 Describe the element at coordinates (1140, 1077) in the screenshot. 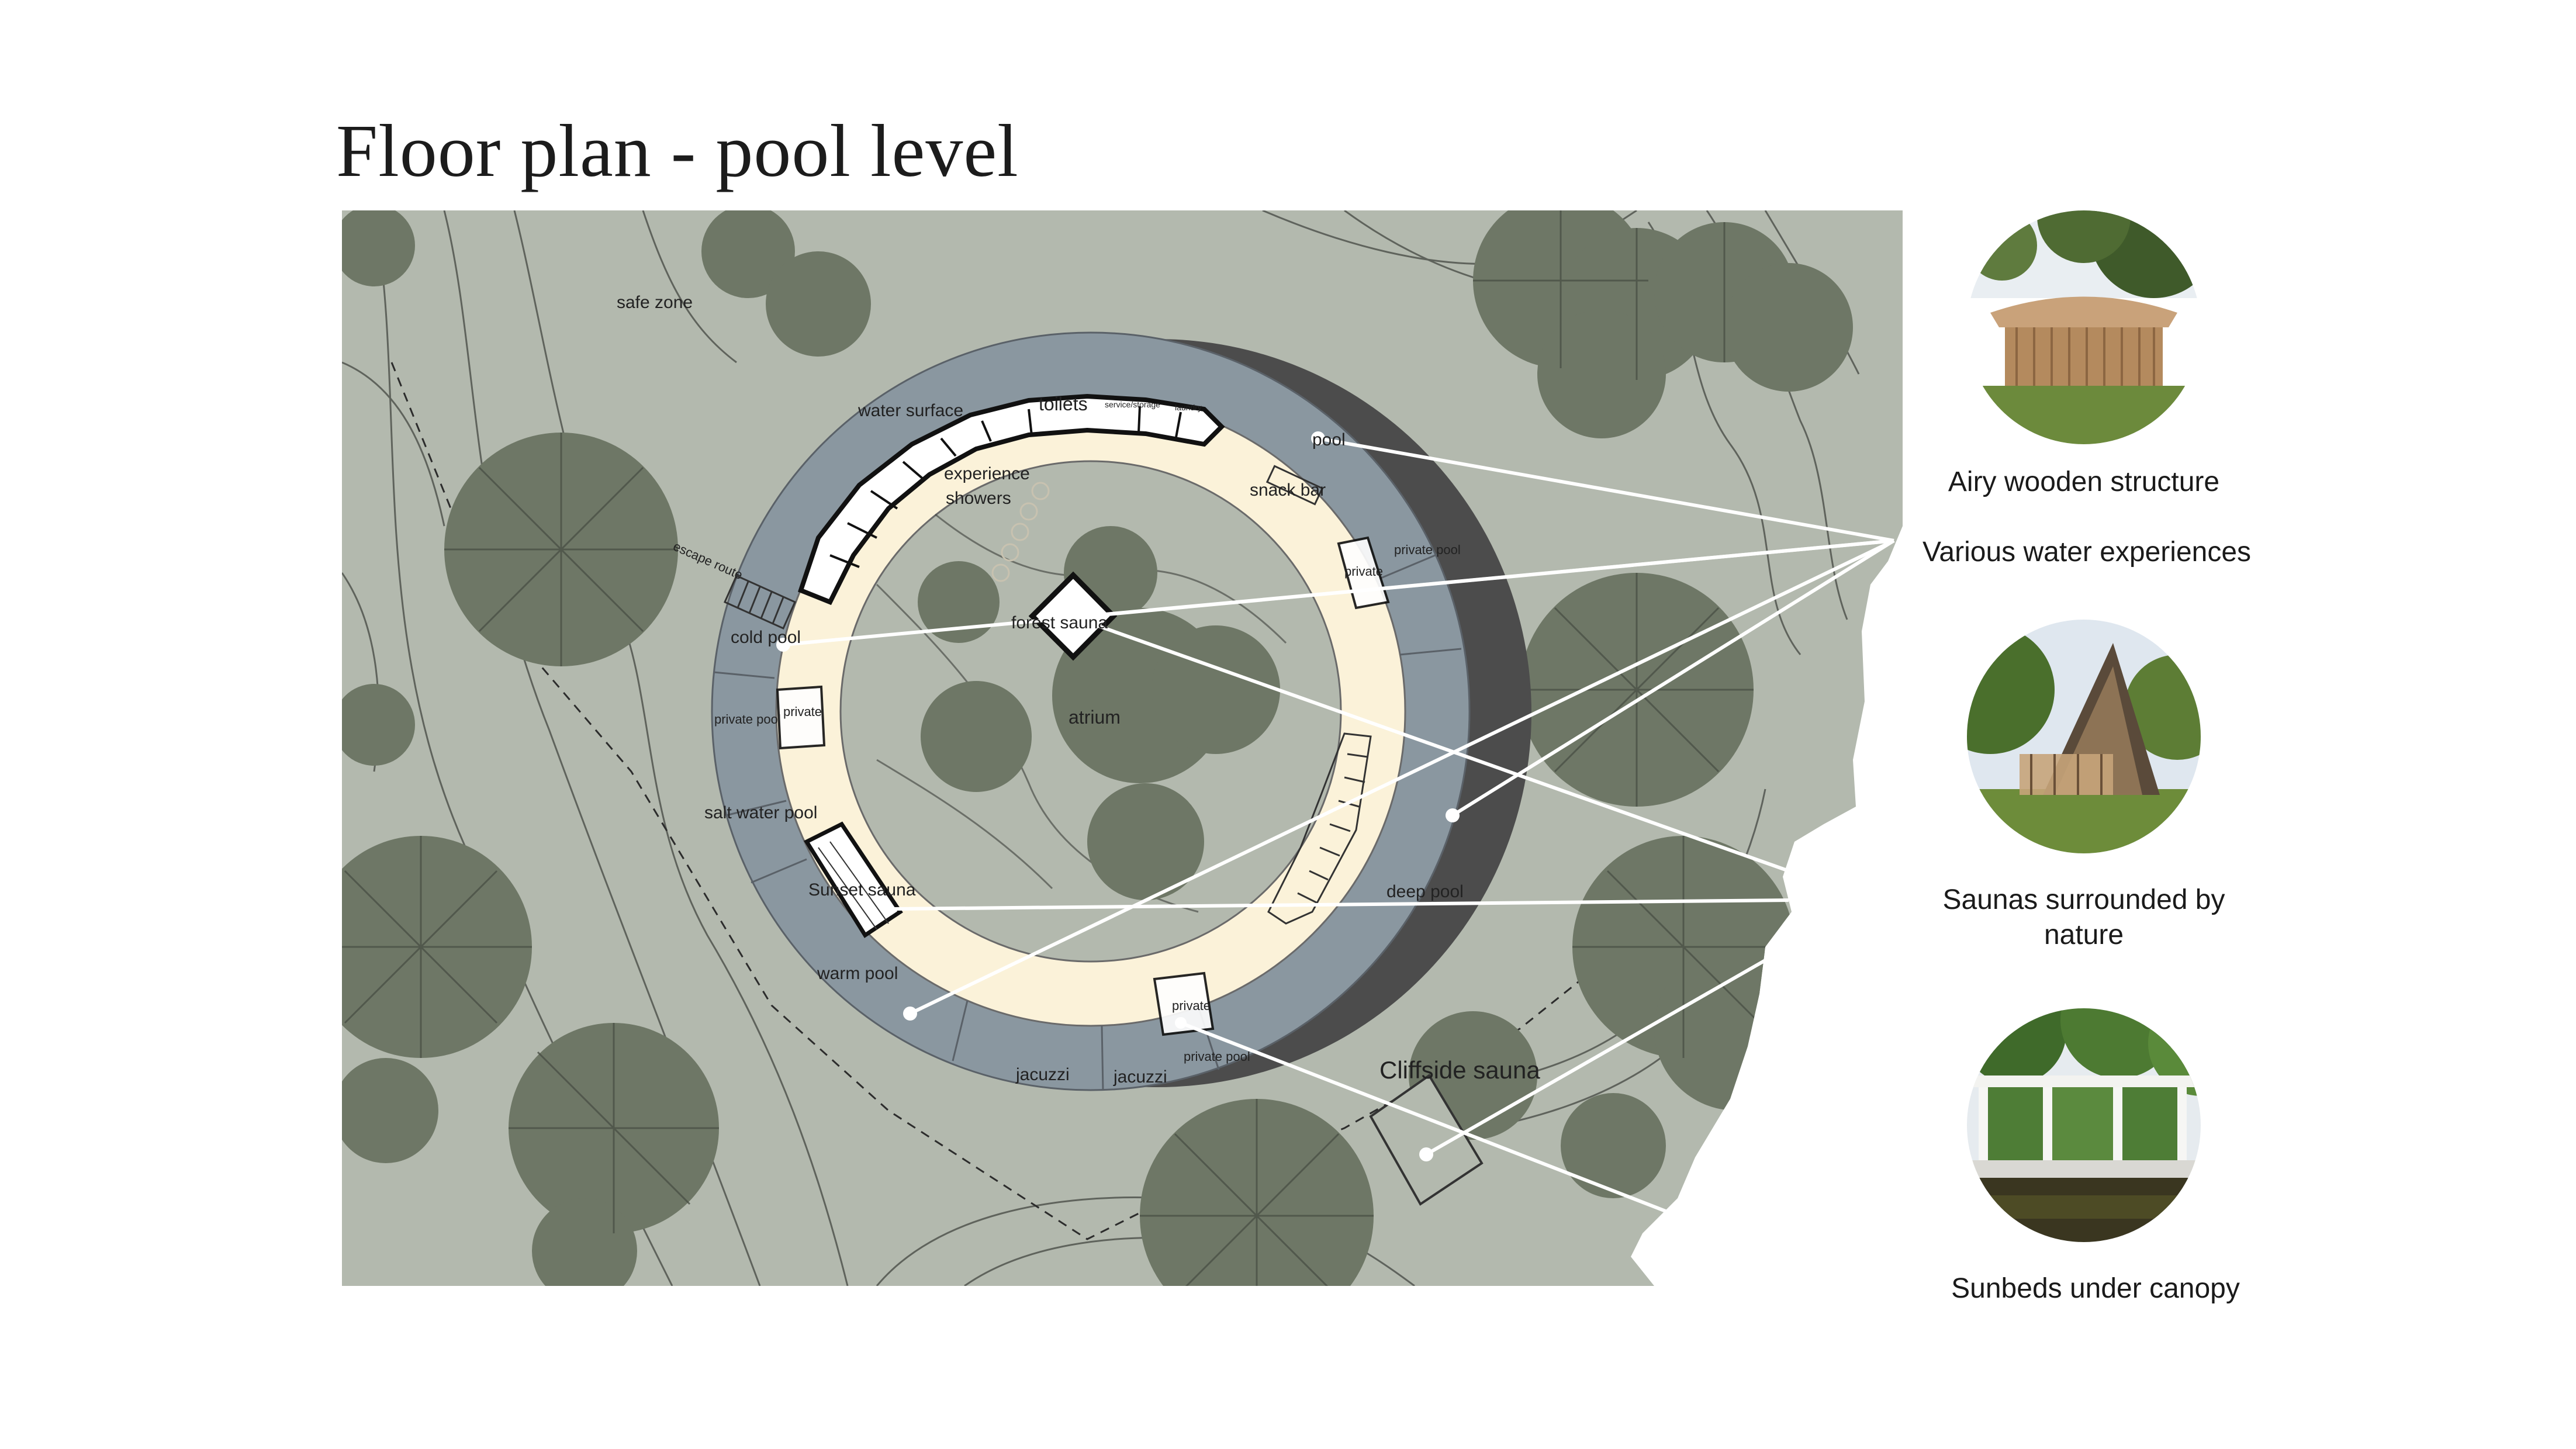

I see `label-jacuzzi-2: jacuzzi` at that location.